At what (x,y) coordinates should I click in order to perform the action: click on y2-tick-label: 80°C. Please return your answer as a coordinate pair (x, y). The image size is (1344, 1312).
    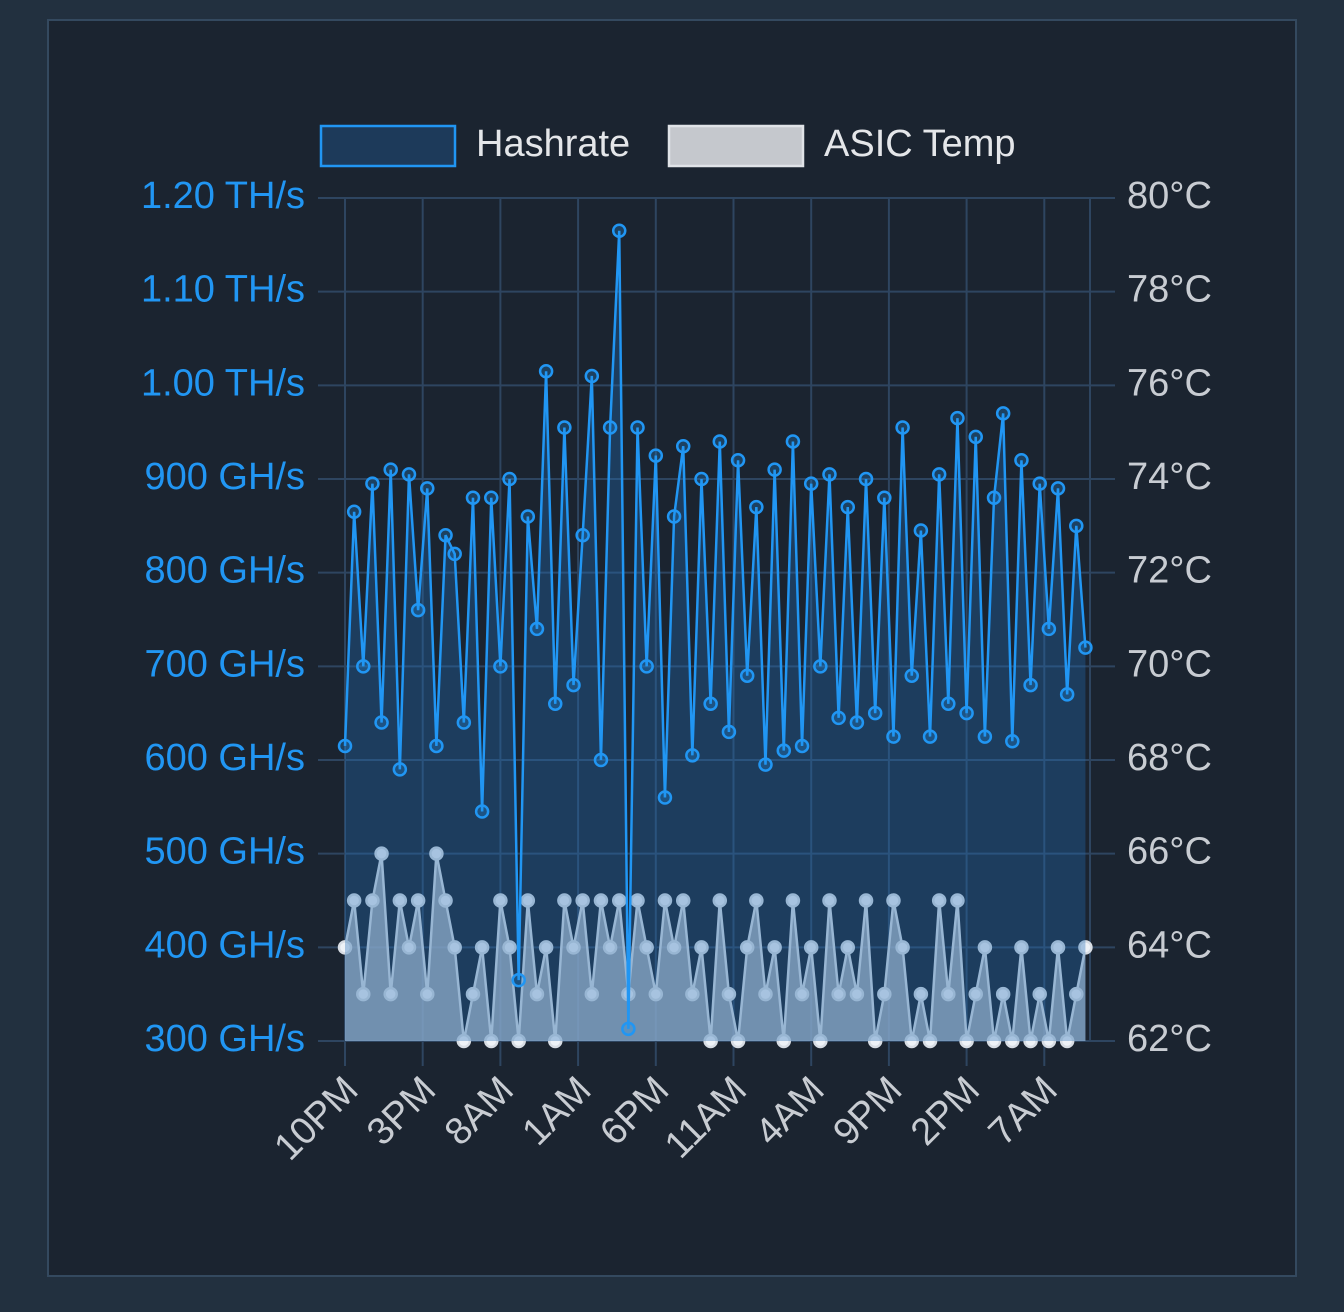
    Looking at the image, I should click on (1169, 196).